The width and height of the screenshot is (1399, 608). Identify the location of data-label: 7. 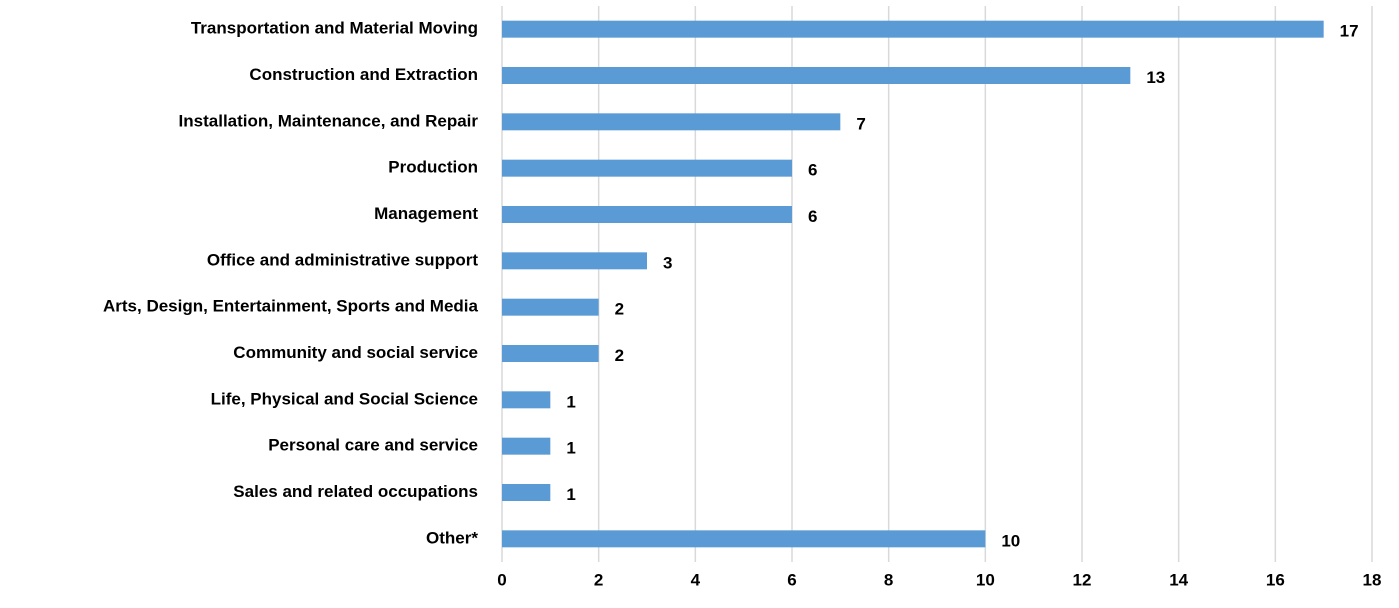
(860, 123).